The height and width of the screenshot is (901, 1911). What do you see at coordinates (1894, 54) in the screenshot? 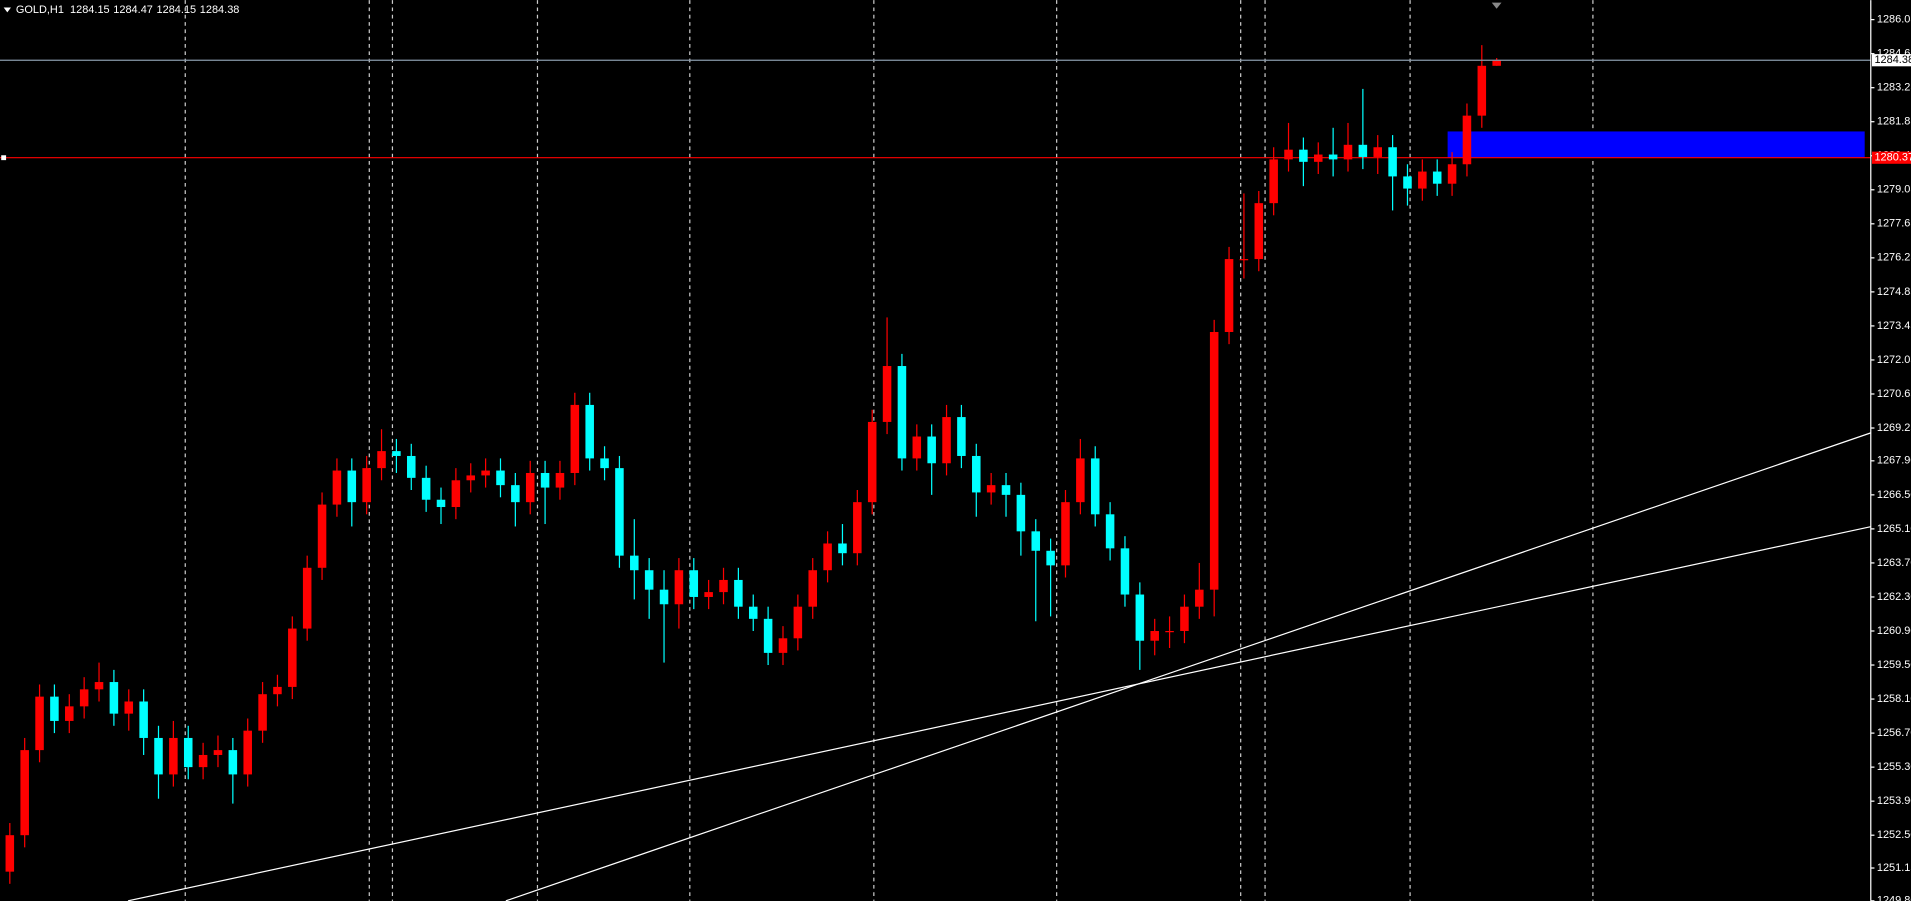
I see `y-tick-label: 1284.65` at bounding box center [1894, 54].